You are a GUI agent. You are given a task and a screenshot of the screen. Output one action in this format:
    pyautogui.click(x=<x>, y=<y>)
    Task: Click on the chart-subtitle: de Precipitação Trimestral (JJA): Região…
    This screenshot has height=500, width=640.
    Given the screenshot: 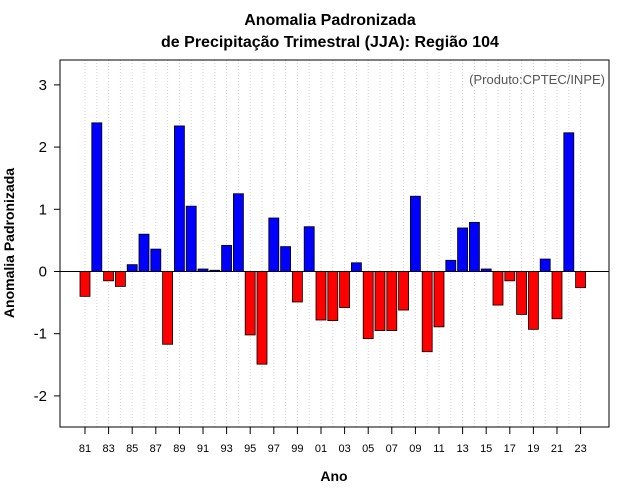 What is the action you would take?
    pyautogui.click(x=330, y=42)
    